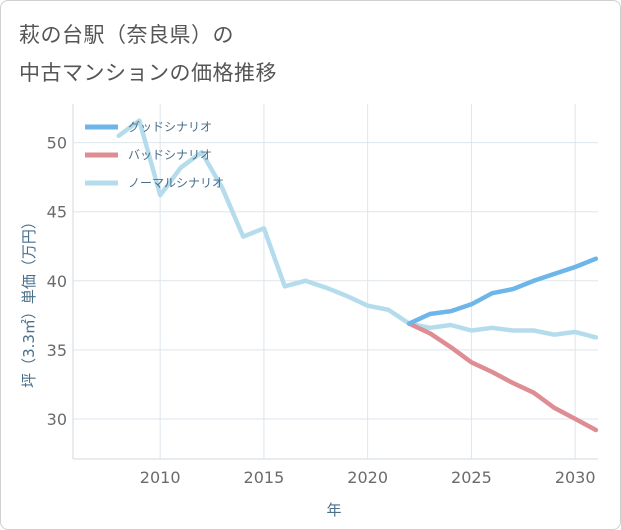 The width and height of the screenshot is (621, 530). Describe the element at coordinates (160, 477) in the screenshot. I see `x-tick-label: 2010` at that location.